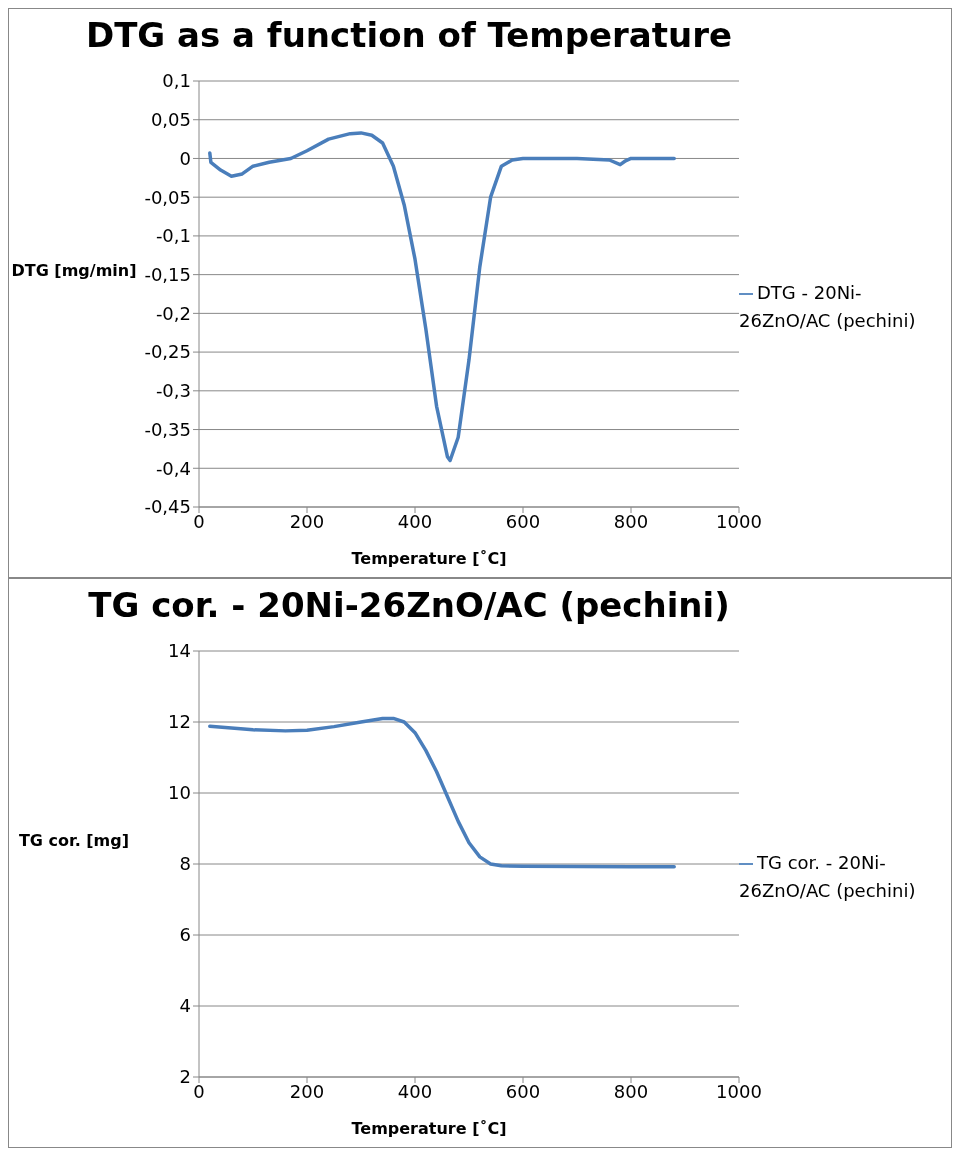 The height and width of the screenshot is (1155, 960). What do you see at coordinates (179, 793) in the screenshot?
I see `y-tick-label: 10` at bounding box center [179, 793].